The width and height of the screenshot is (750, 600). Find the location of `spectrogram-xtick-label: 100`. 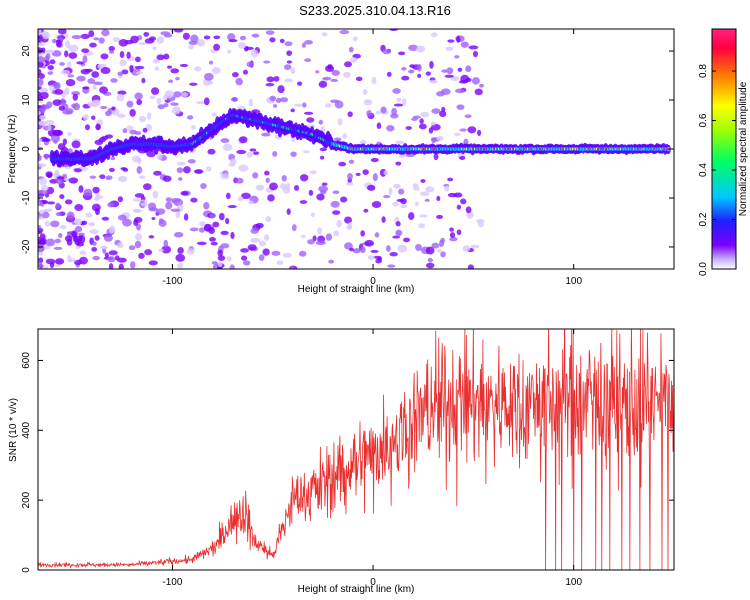

spectrogram-xtick-label: 100 is located at coordinates (573, 281).